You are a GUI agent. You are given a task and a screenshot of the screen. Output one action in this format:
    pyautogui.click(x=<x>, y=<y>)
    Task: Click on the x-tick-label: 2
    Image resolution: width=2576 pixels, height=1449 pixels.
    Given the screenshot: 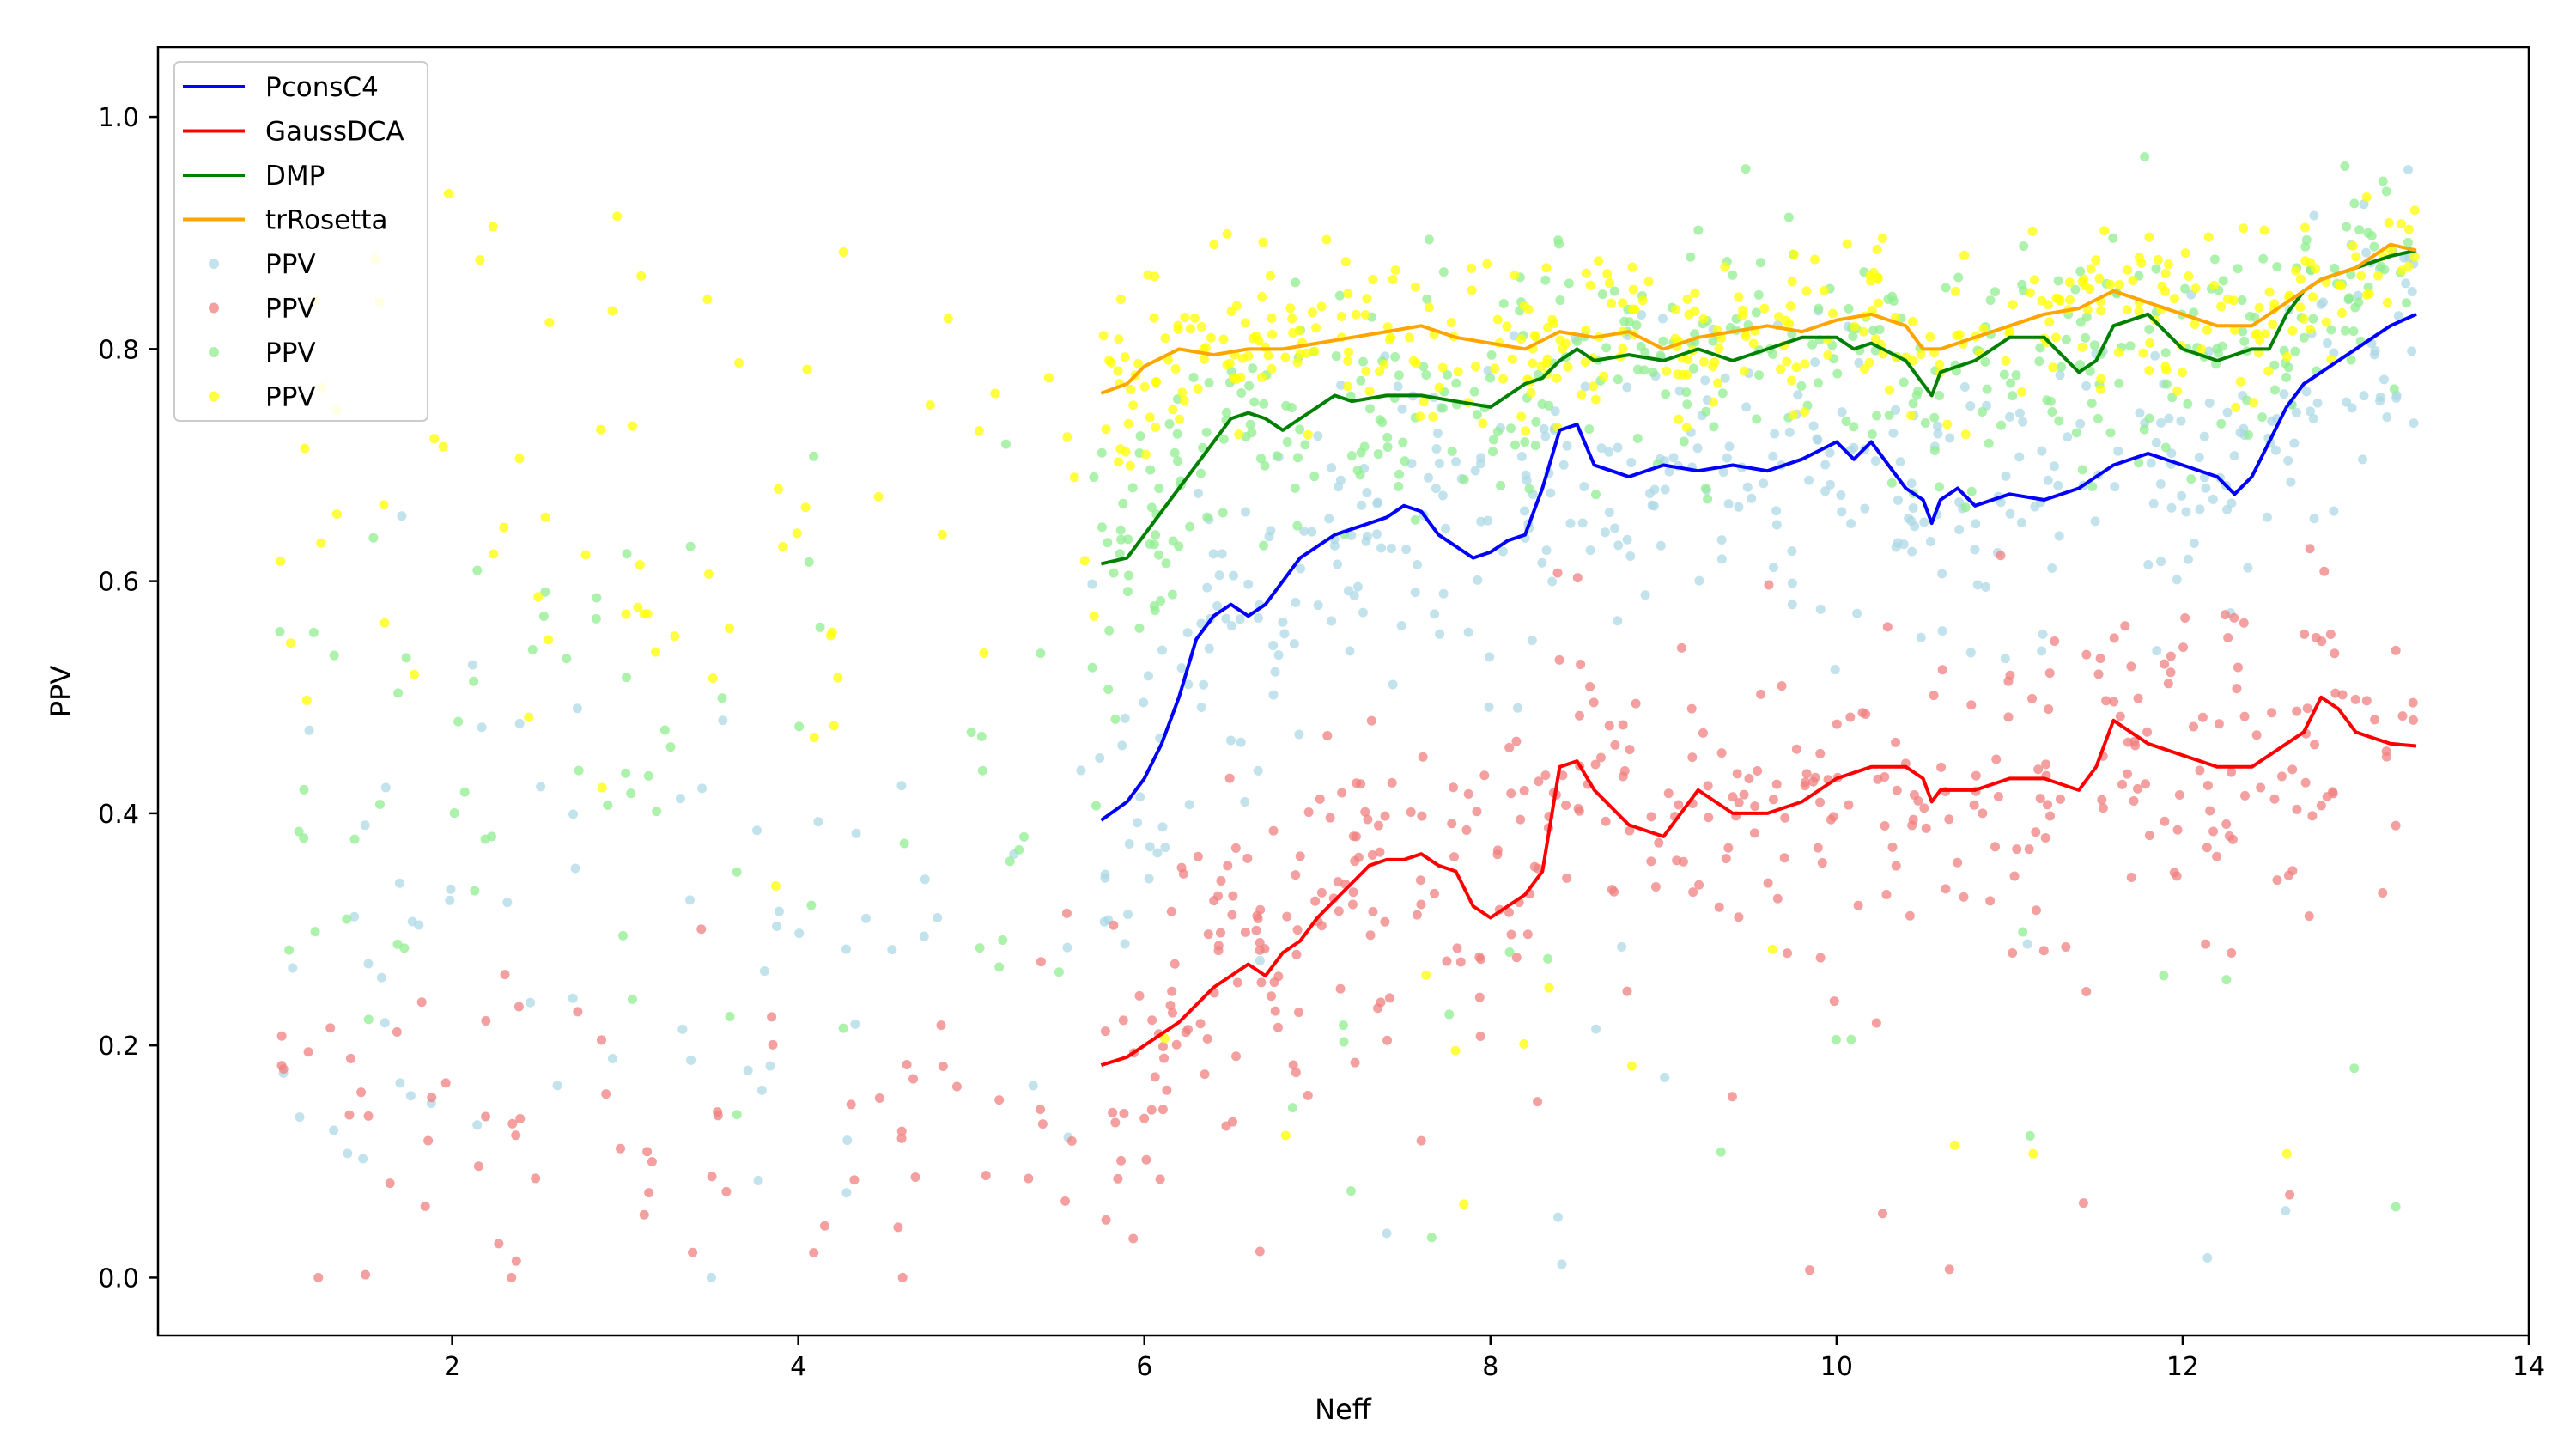 What is the action you would take?
    pyautogui.click(x=452, y=1367)
    